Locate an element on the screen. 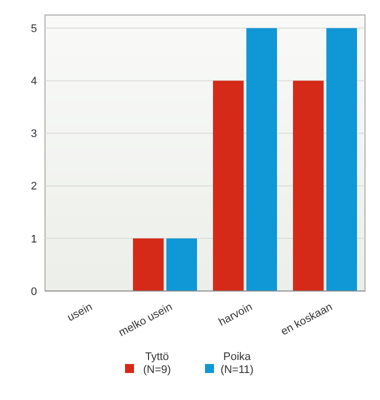 The width and height of the screenshot is (380, 400). legend-label: Poika (N=11) is located at coordinates (237, 363).